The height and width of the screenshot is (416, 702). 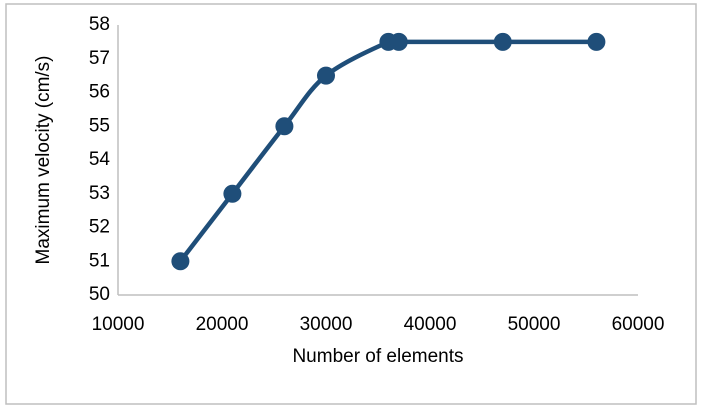 I want to click on x-tick-label: 50000, so click(x=534, y=324).